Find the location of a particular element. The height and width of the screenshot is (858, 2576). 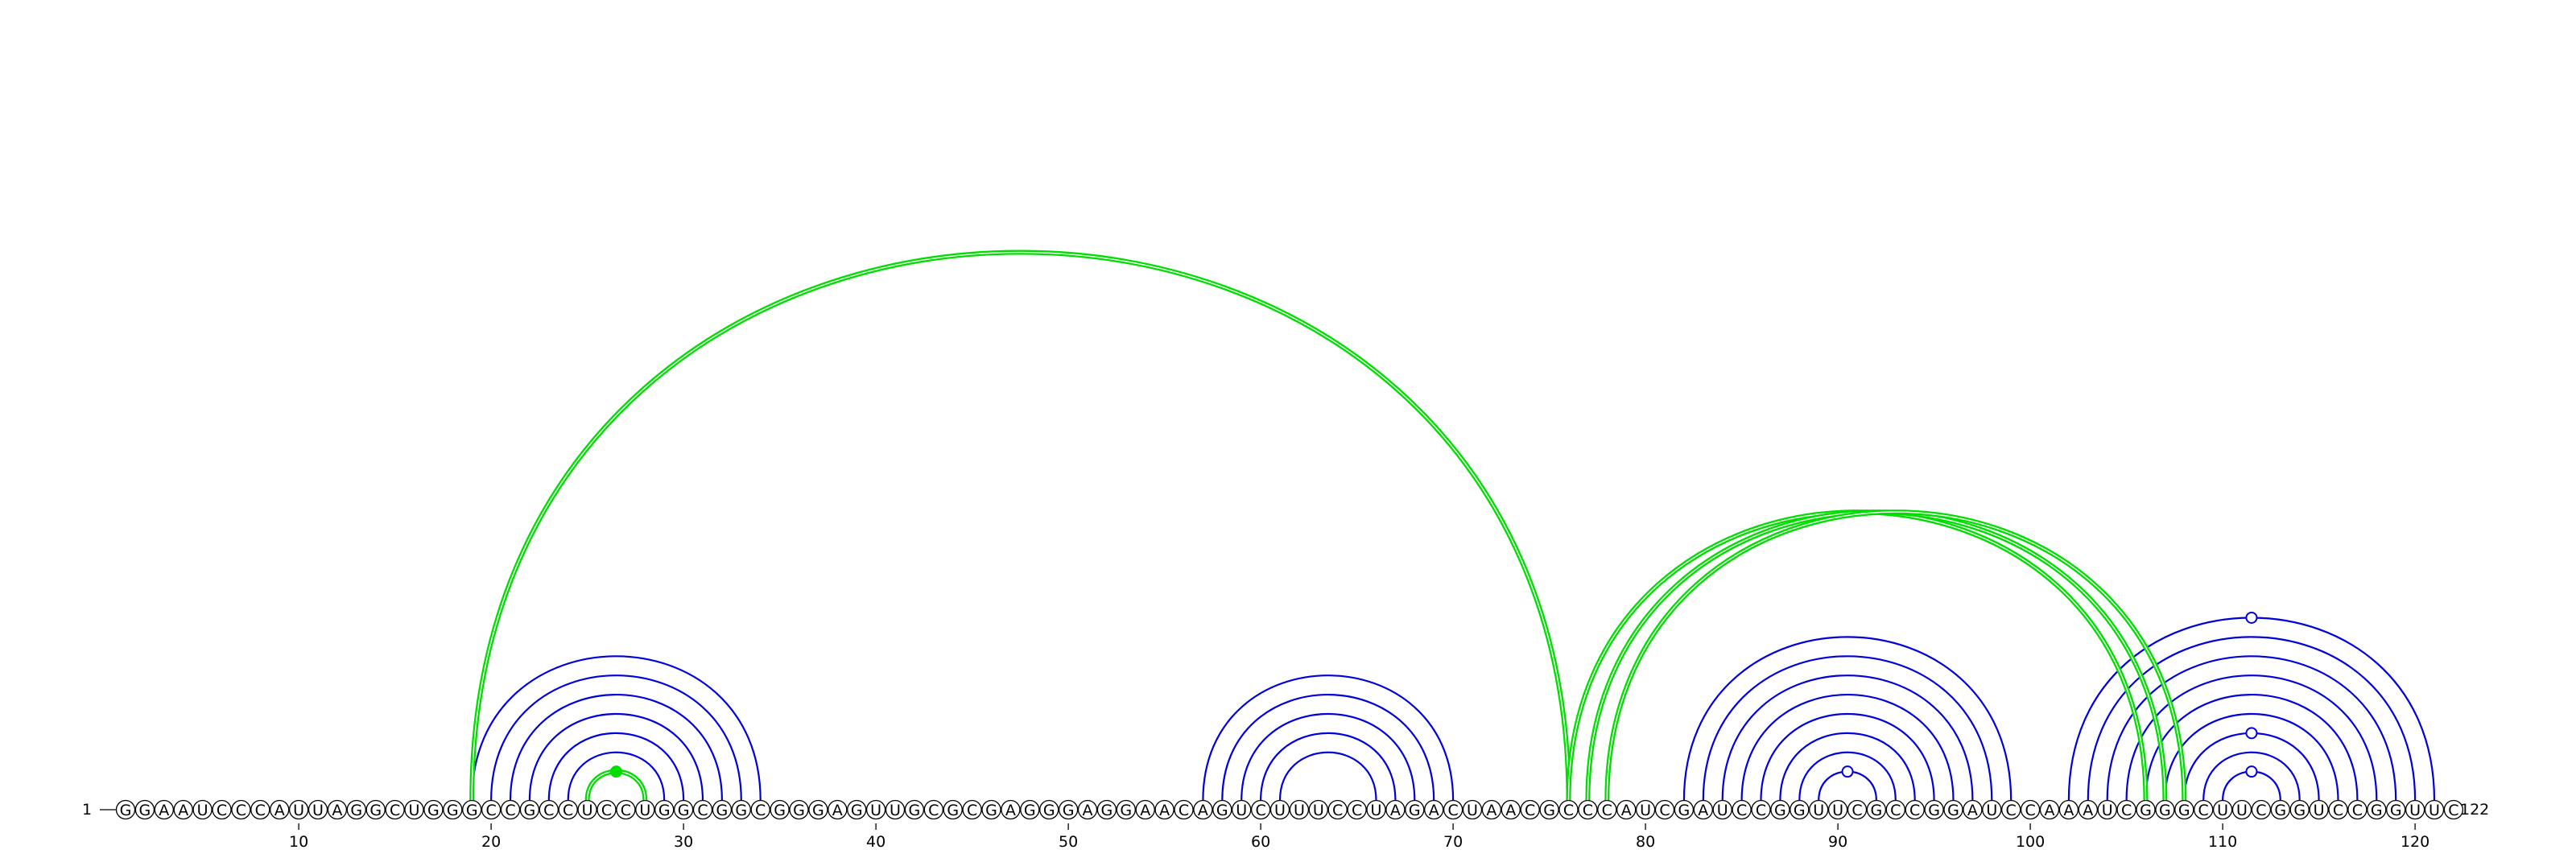

green-pair-arc is located at coordinates (1876, 656).